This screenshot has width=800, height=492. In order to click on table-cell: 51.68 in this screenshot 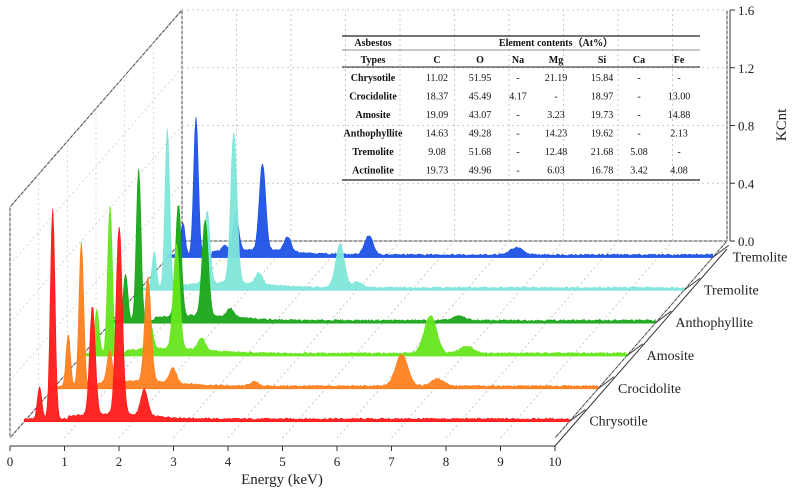, I will do `click(480, 152)`.